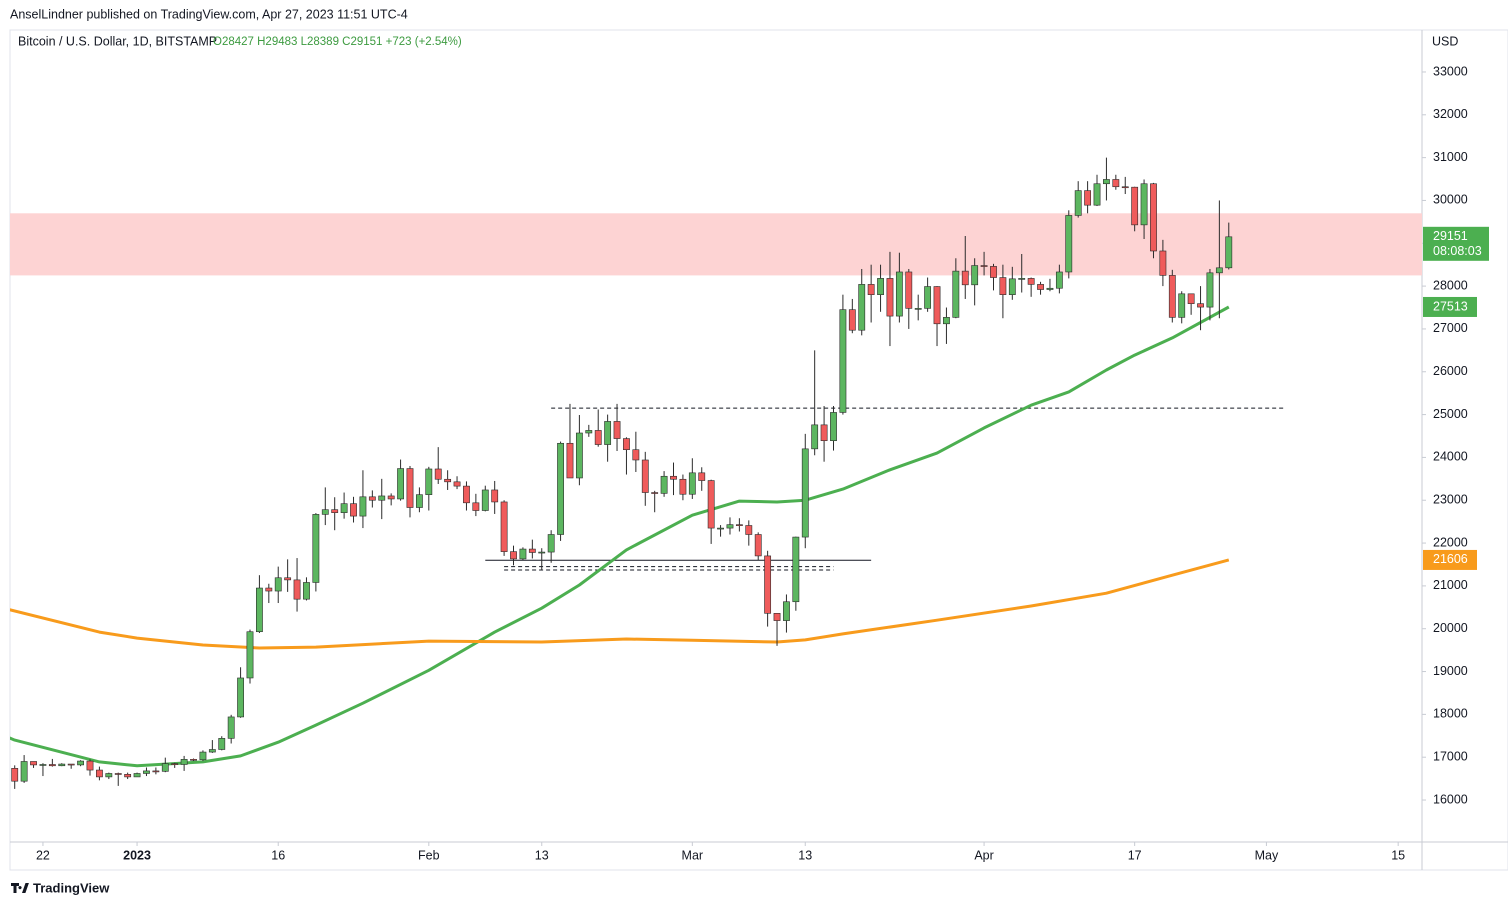 This screenshot has height=907, width=1508. What do you see at coordinates (1450, 371) in the screenshot?
I see `y-tick-label: 26000` at bounding box center [1450, 371].